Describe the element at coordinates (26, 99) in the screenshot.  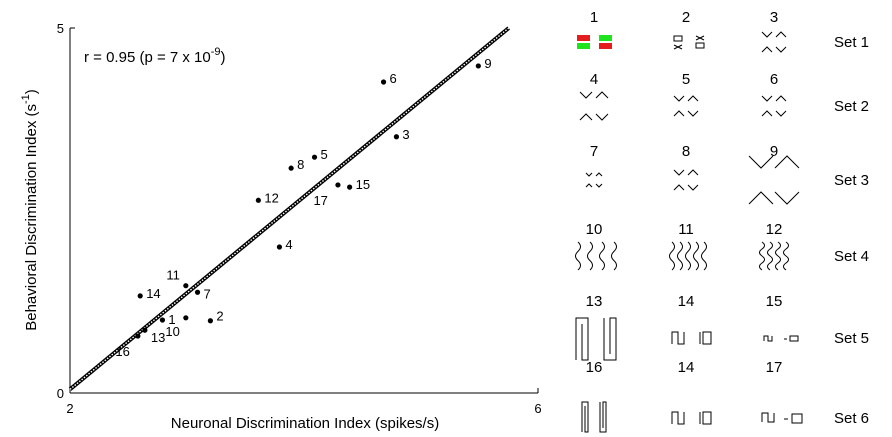
I see `y-label-sup: -1` at that location.